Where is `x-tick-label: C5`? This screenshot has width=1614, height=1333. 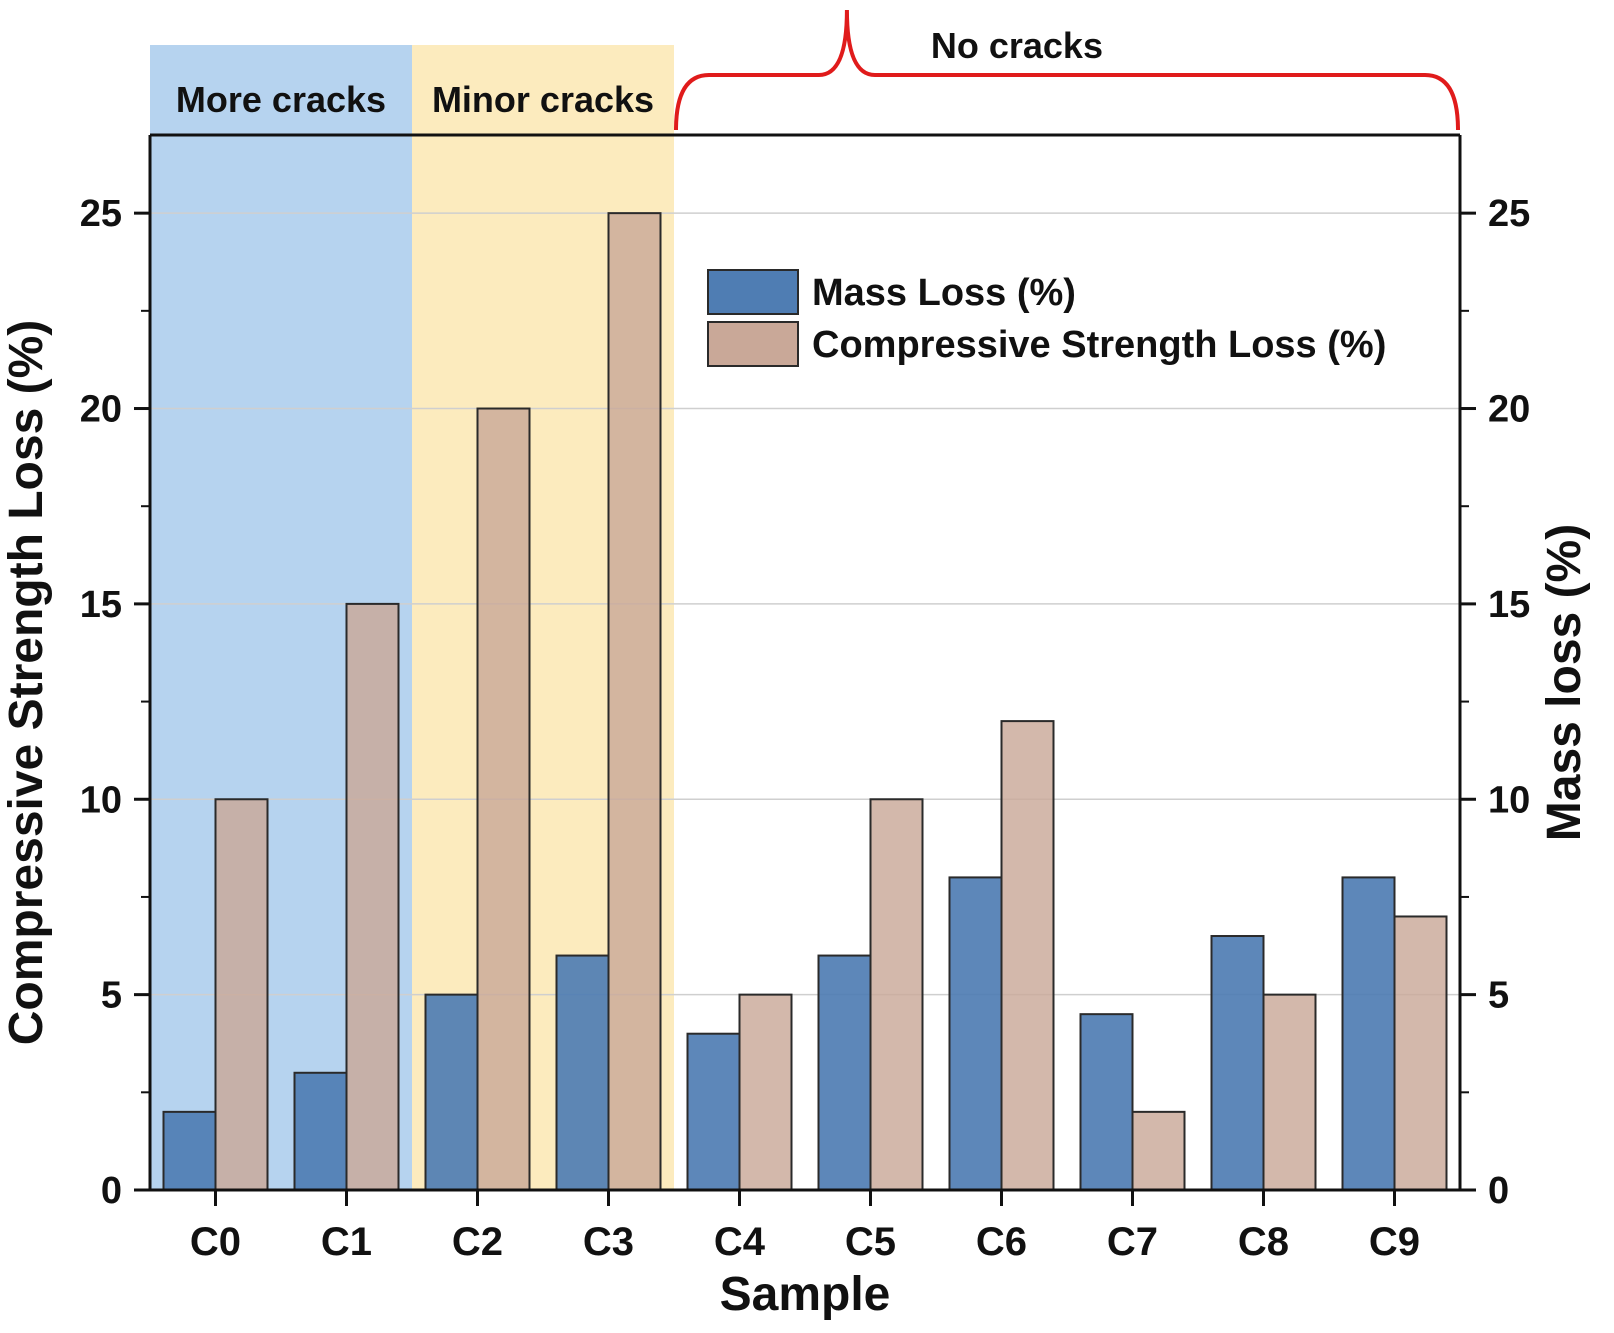 x-tick-label: C5 is located at coordinates (870, 1242).